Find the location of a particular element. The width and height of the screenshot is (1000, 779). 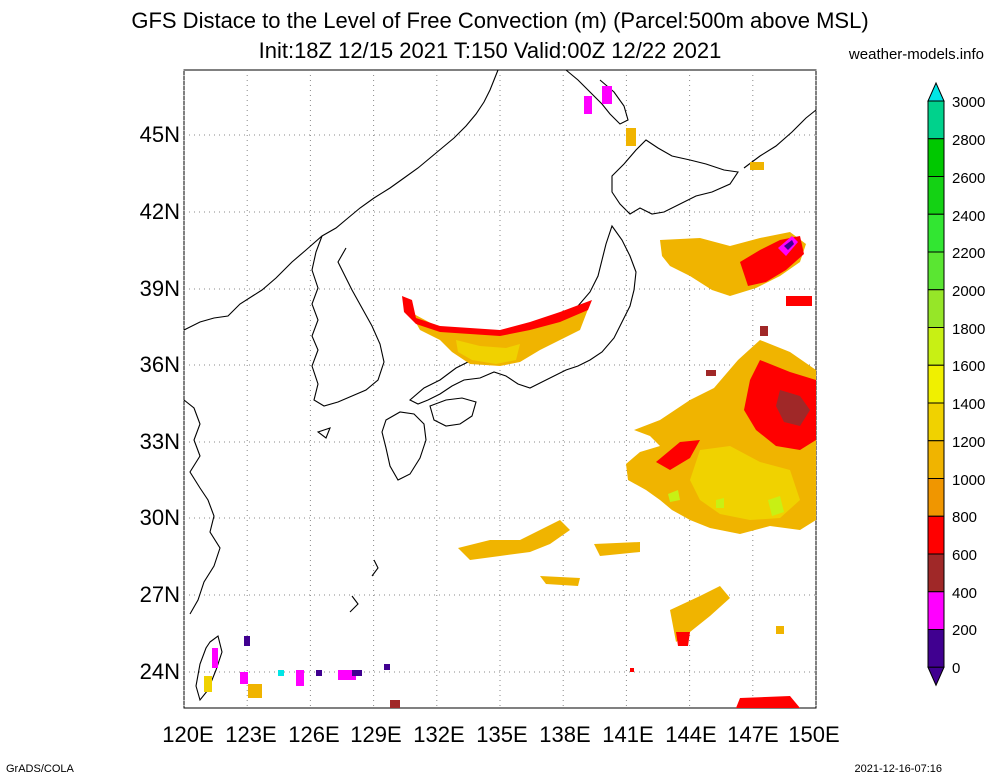

colorbar-label-2000: 2000 is located at coordinates (969, 291).